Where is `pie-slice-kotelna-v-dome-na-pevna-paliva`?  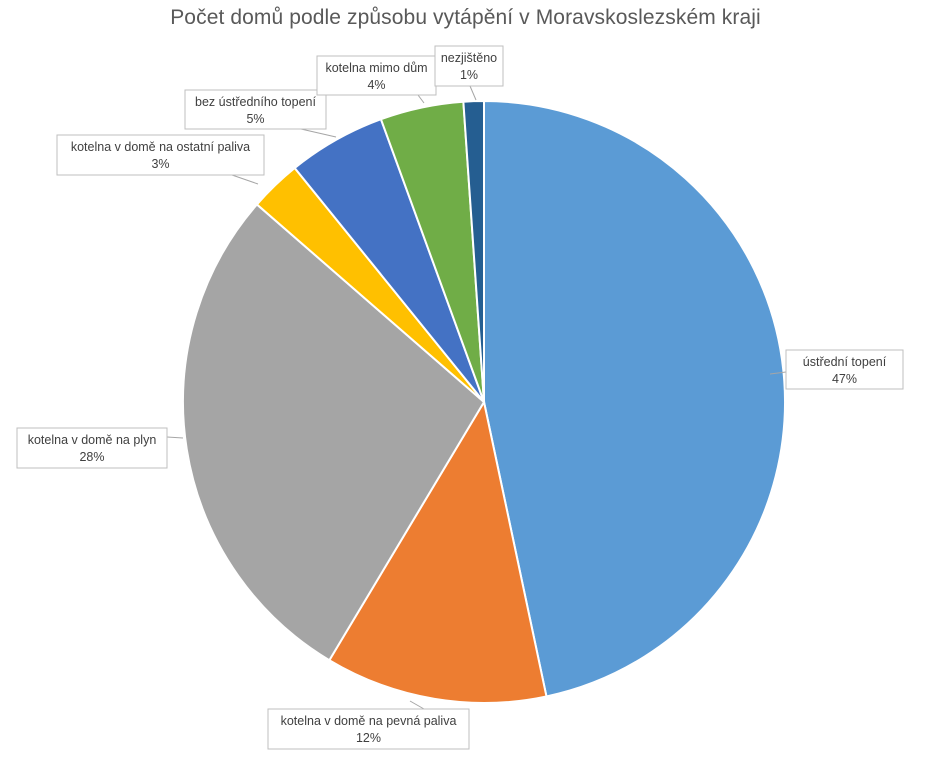
pie-slice-kotelna-v-dome-na-pevna-paliva is located at coordinates (437, 551).